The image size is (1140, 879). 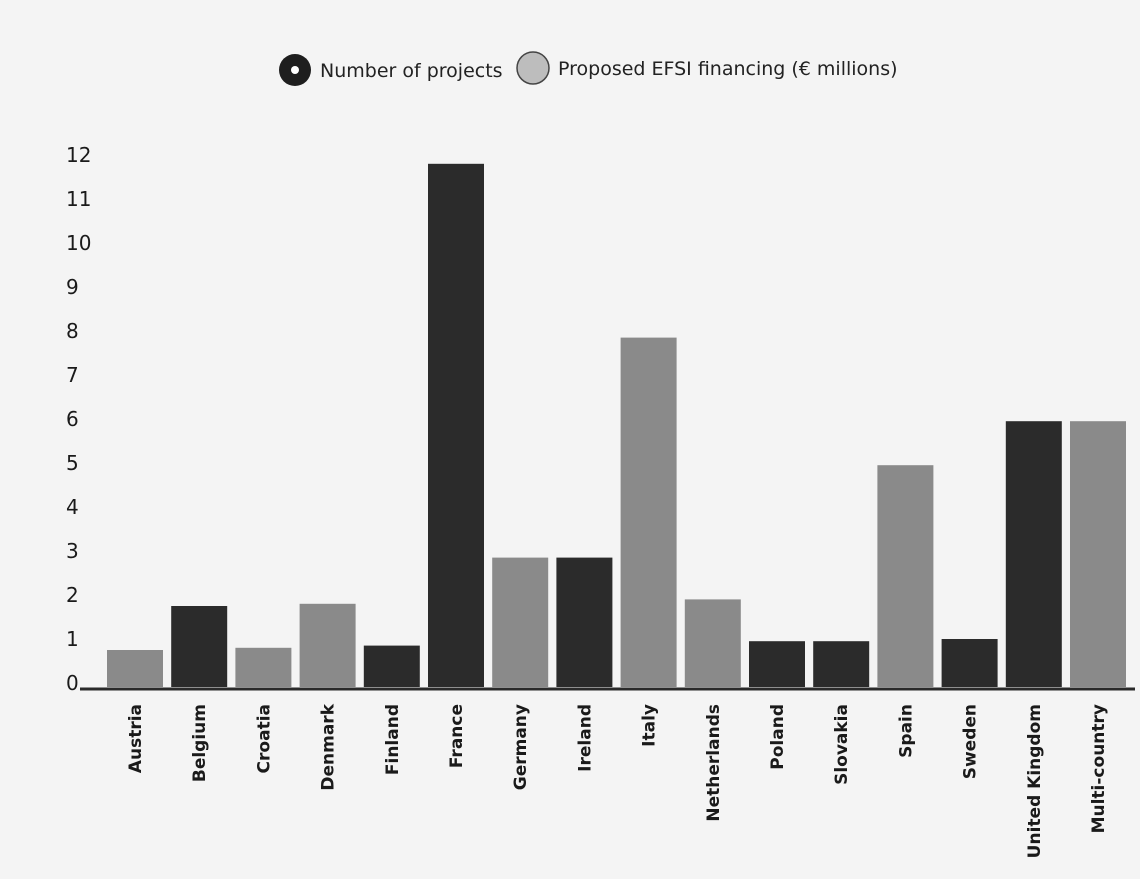 What do you see at coordinates (72, 639) in the screenshot?
I see `y-tick-label: 1` at bounding box center [72, 639].